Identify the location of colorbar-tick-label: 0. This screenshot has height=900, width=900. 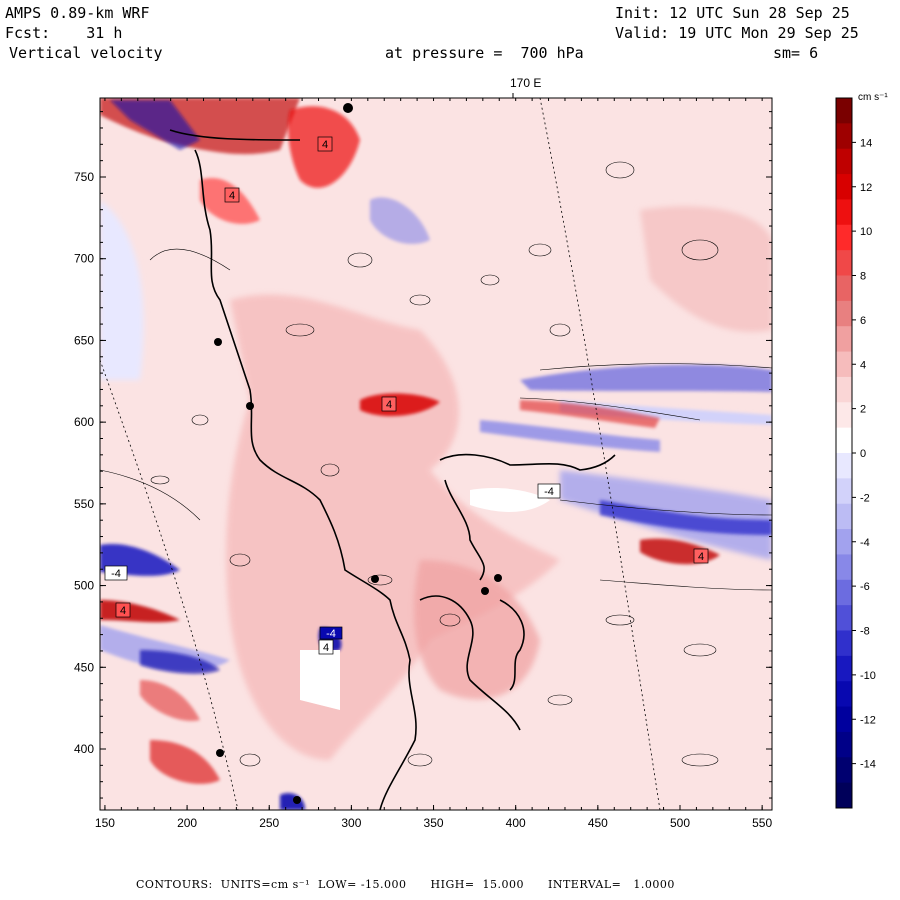
(863, 454).